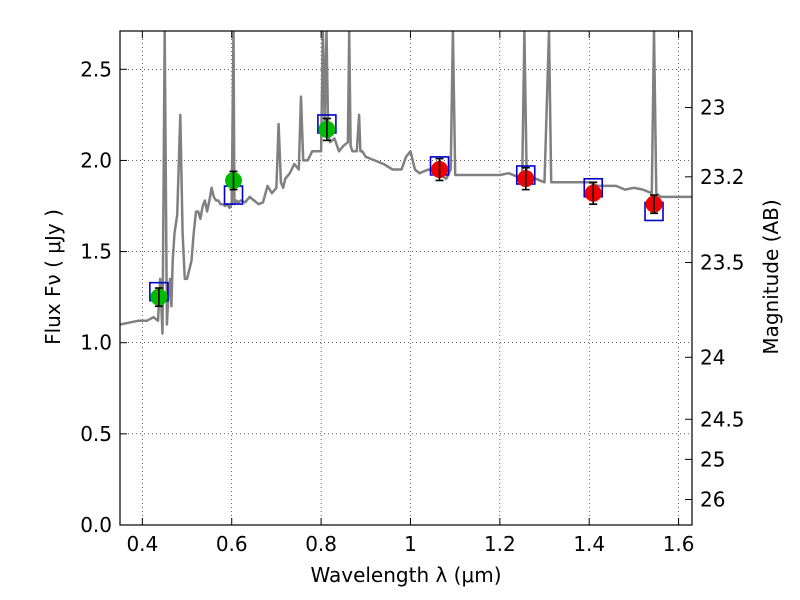  What do you see at coordinates (589, 544) in the screenshot?
I see `x-tick-label: 1.4` at bounding box center [589, 544].